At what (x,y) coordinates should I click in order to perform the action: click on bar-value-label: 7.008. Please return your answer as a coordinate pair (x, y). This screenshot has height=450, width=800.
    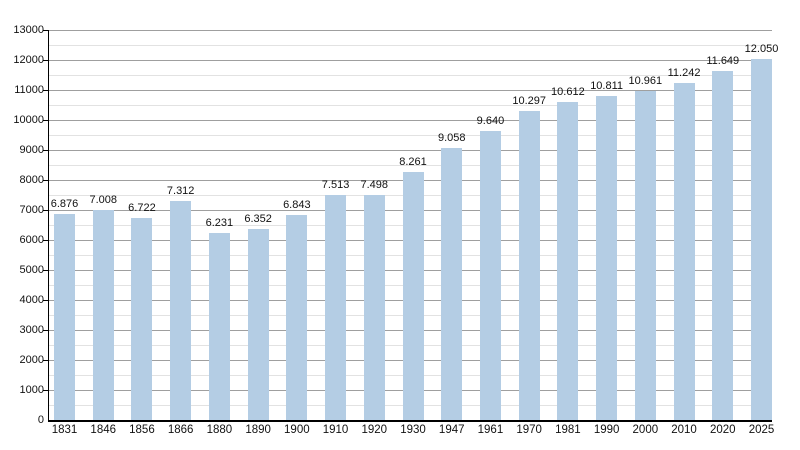
    Looking at the image, I should click on (103, 199).